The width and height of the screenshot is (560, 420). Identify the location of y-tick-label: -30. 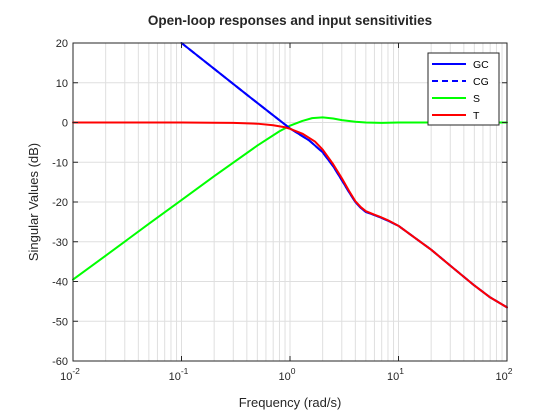
(60, 243).